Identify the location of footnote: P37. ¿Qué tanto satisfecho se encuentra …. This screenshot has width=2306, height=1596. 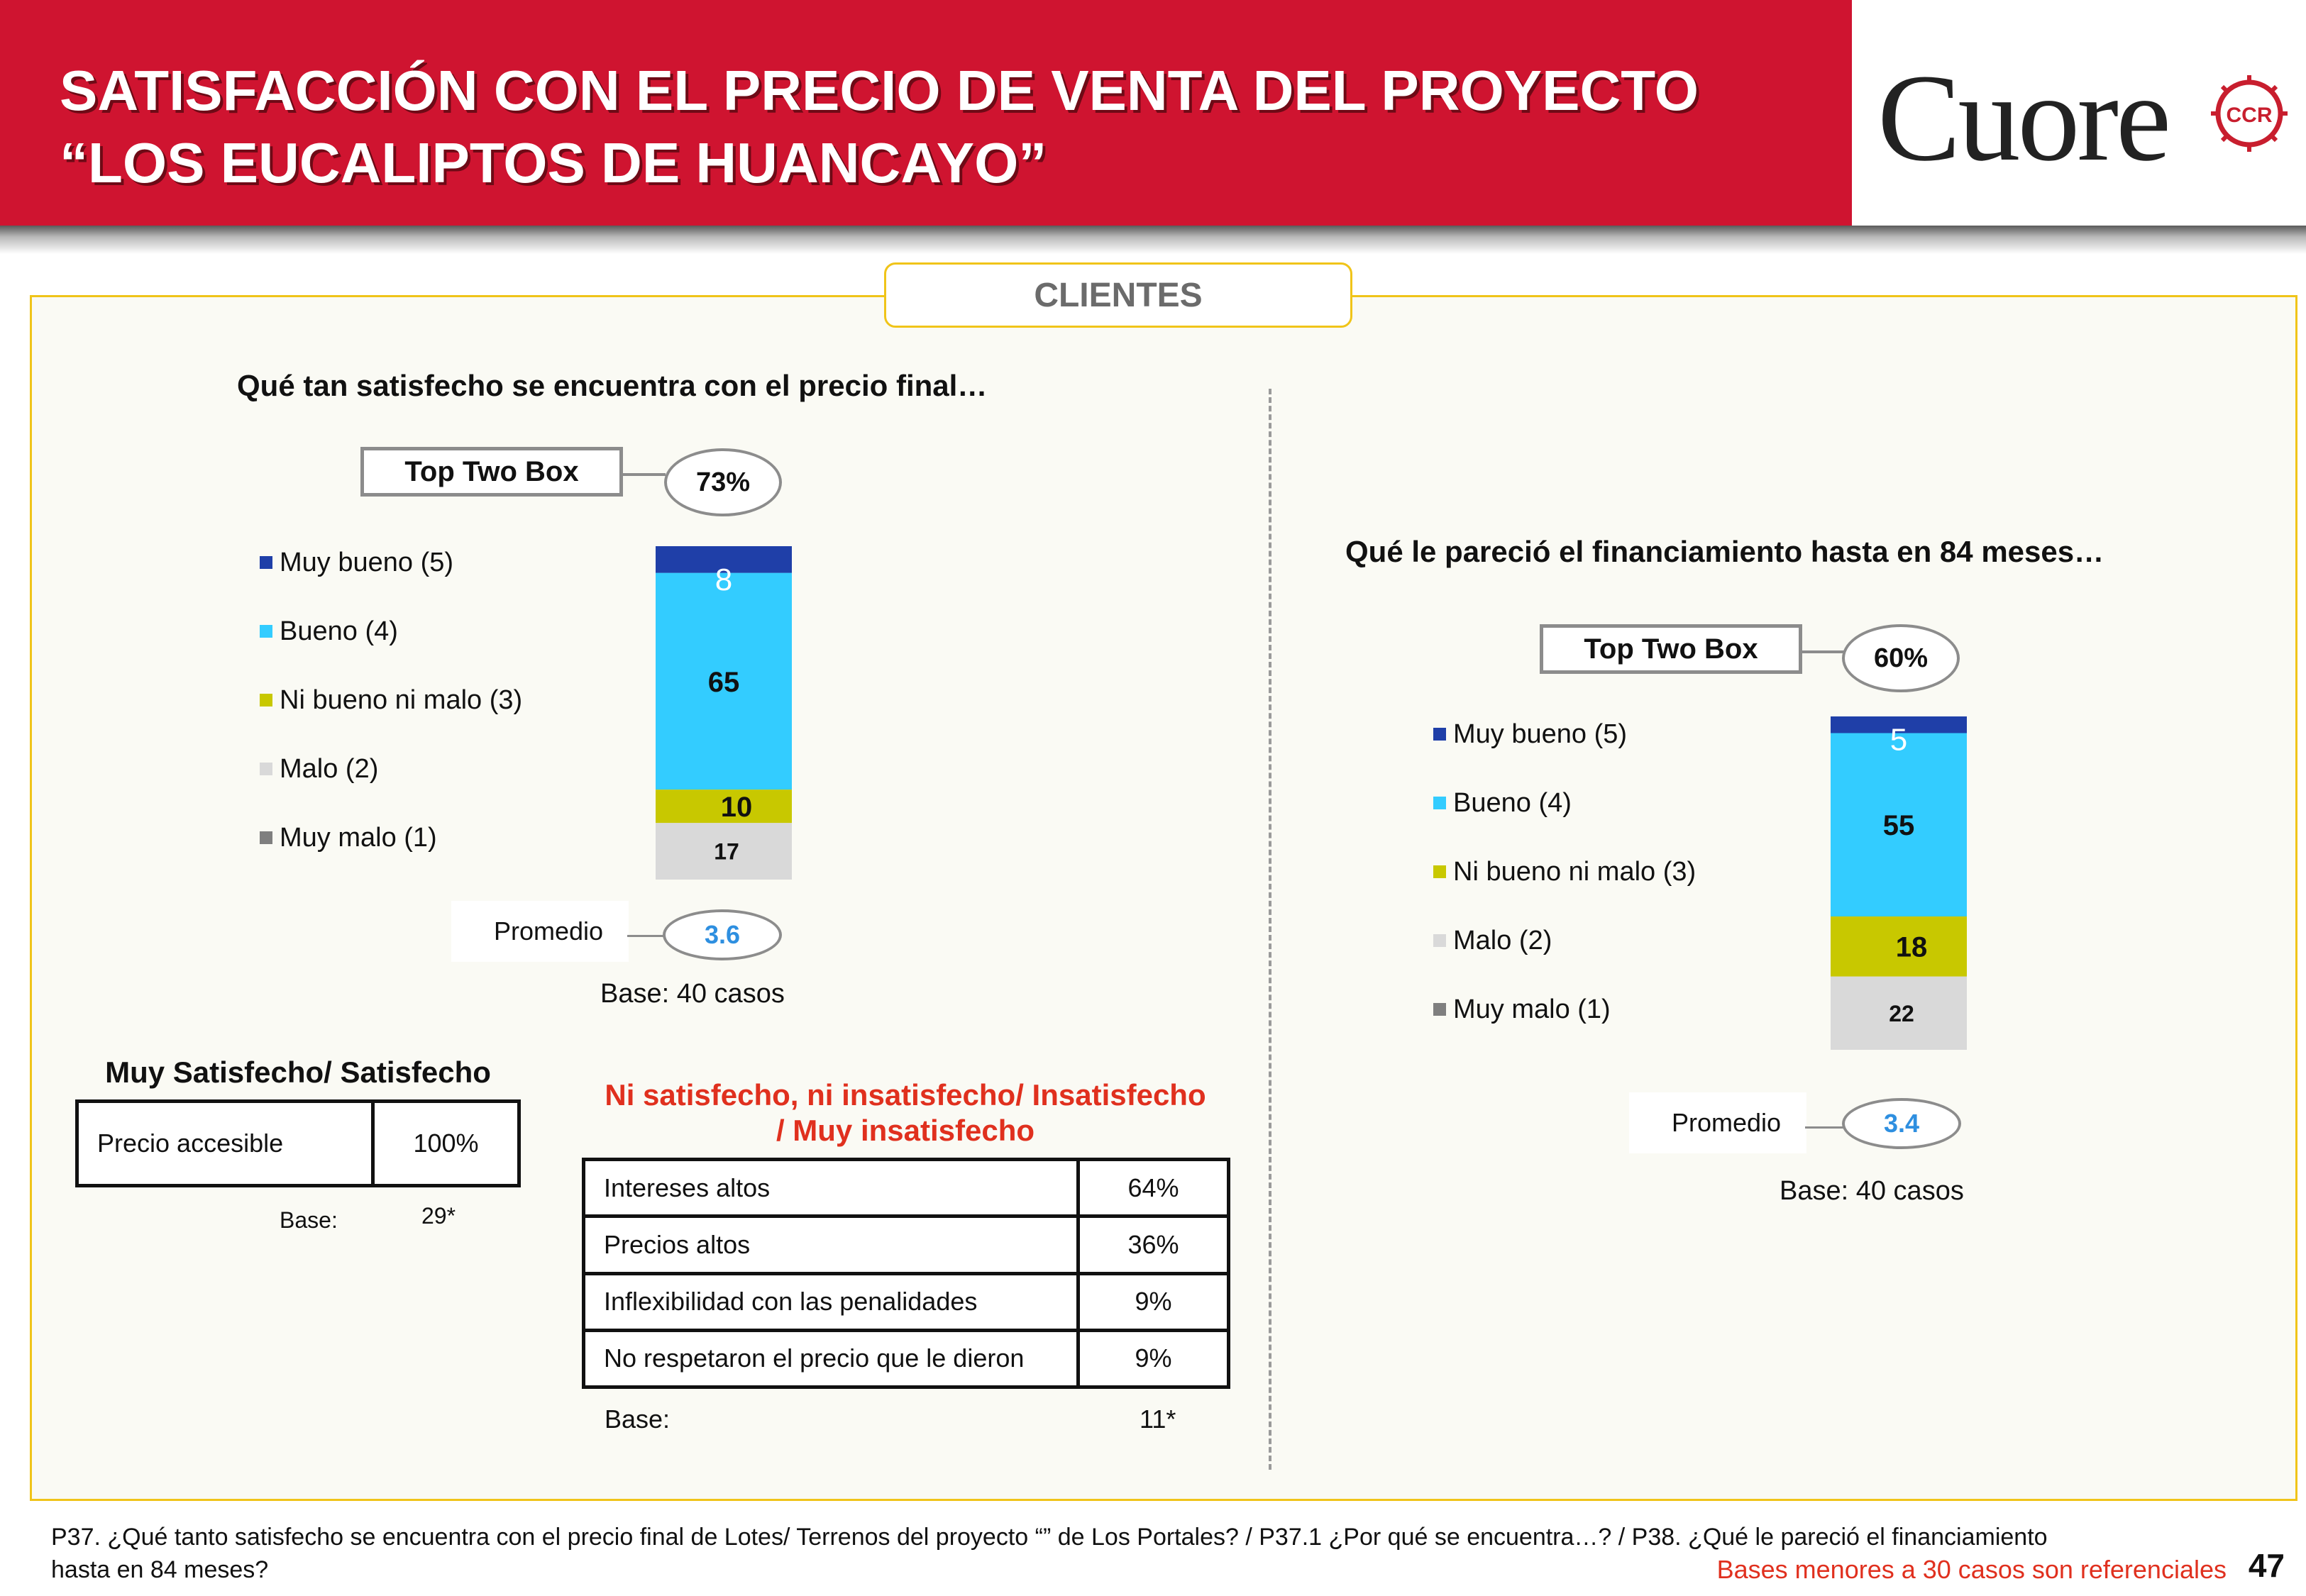
(1136, 1554).